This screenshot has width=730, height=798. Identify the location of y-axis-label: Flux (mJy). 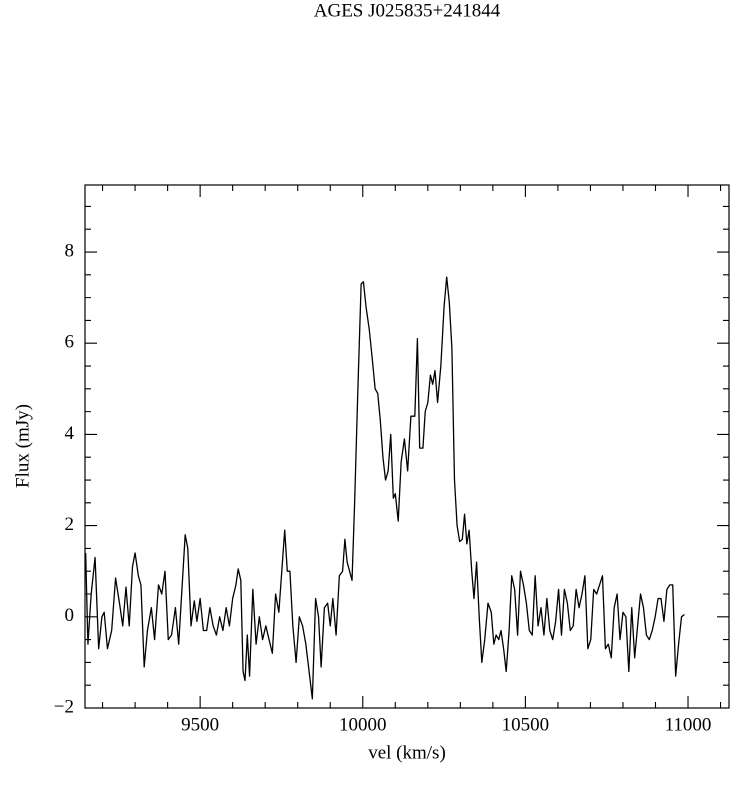
(22, 446).